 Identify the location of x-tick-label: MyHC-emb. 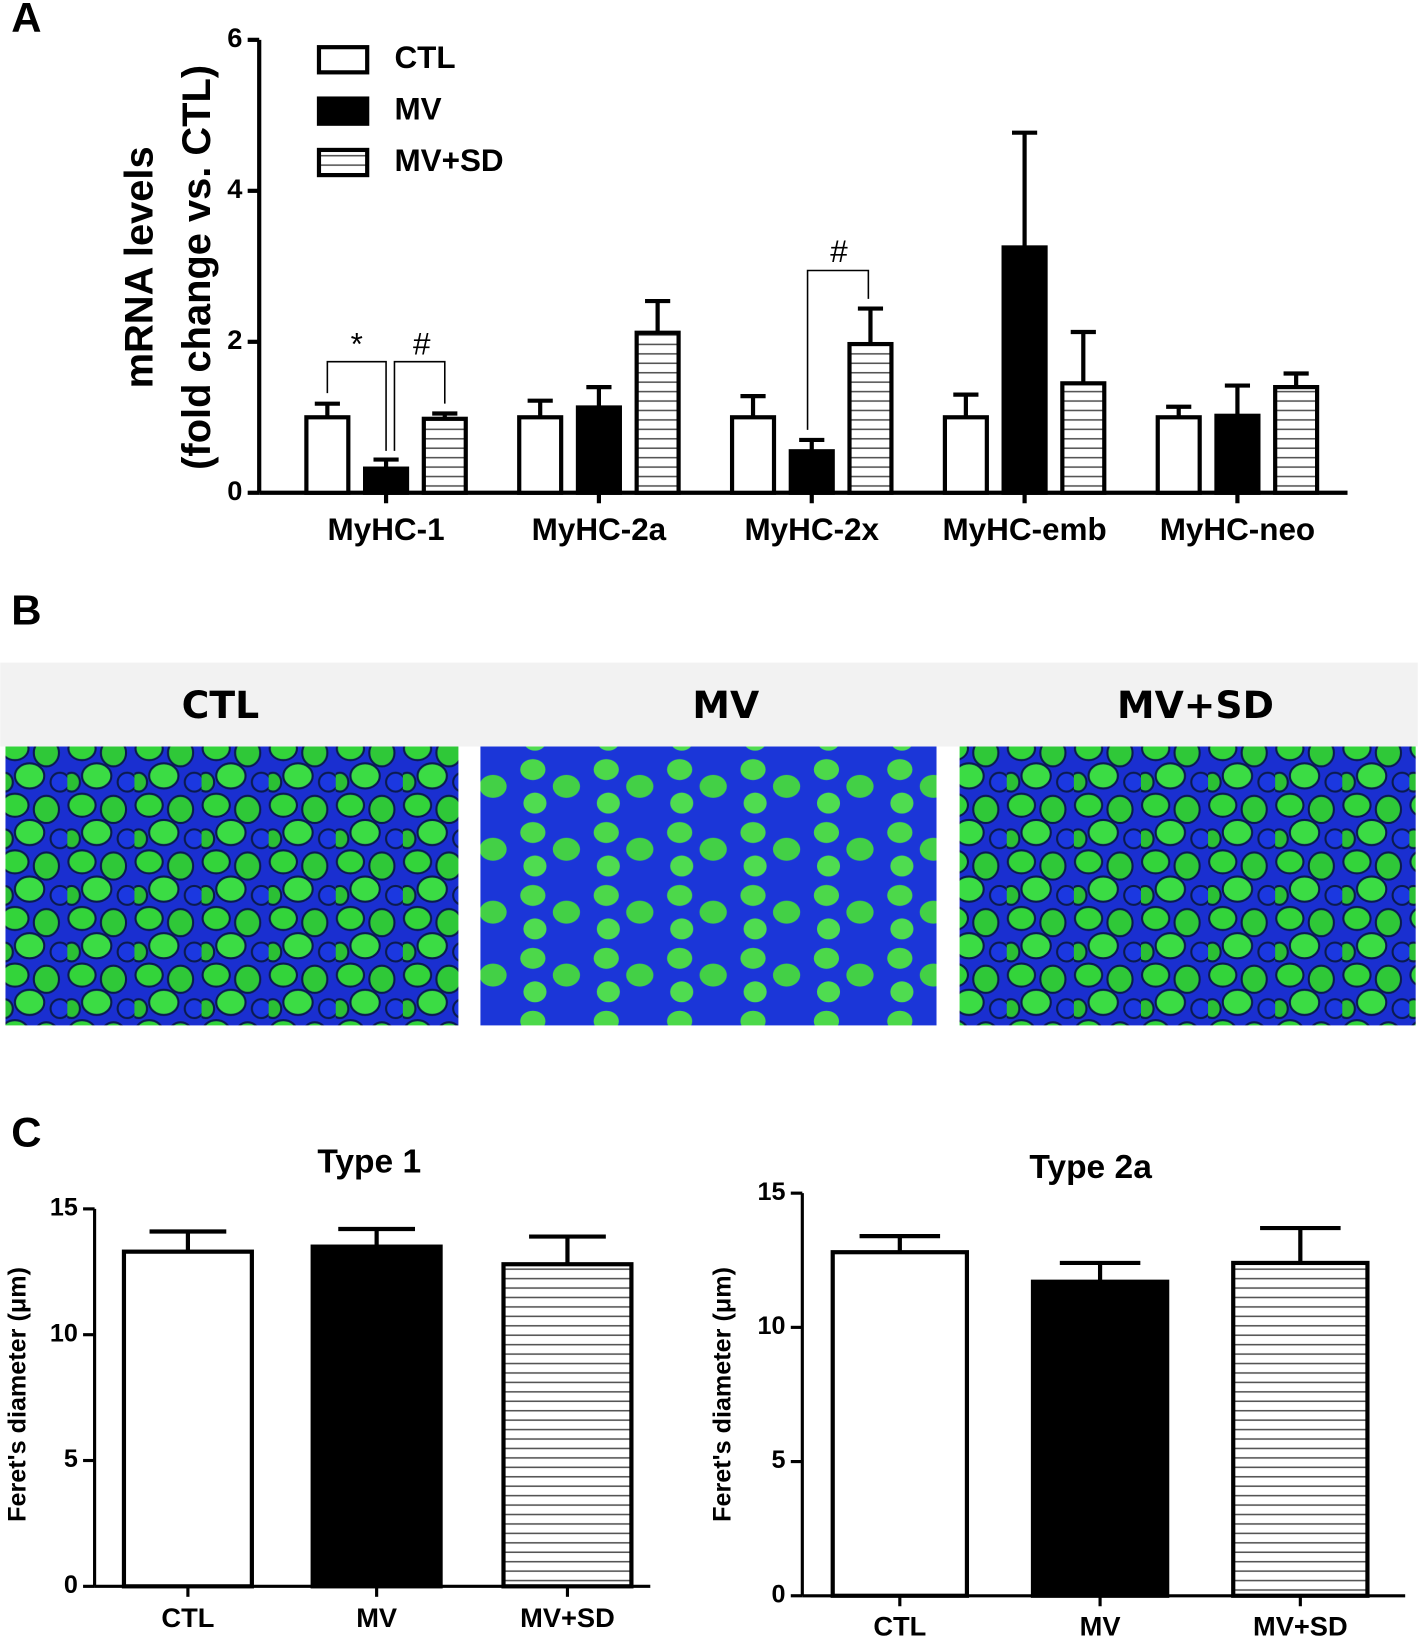
(1024, 529).